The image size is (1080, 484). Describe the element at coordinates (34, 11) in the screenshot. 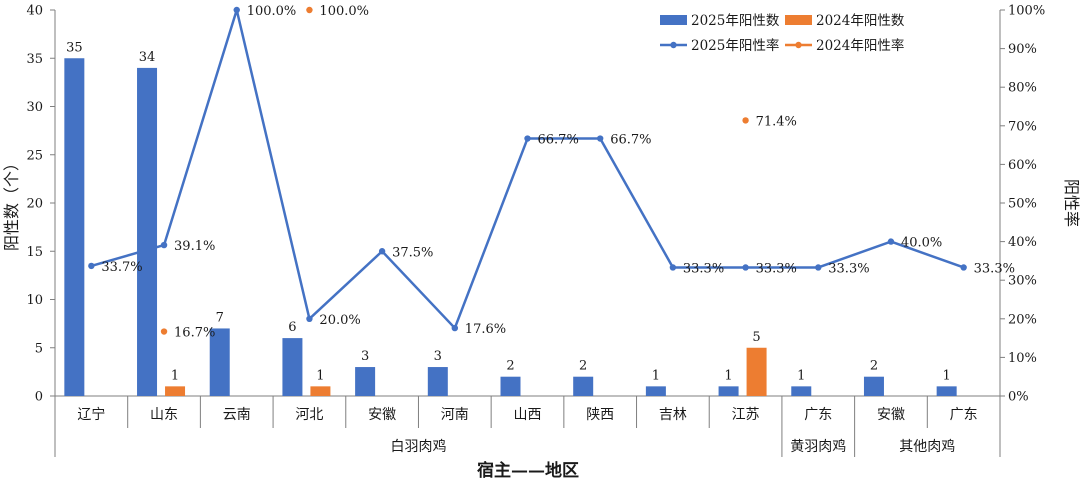

I see `left-tick-label: 40` at that location.